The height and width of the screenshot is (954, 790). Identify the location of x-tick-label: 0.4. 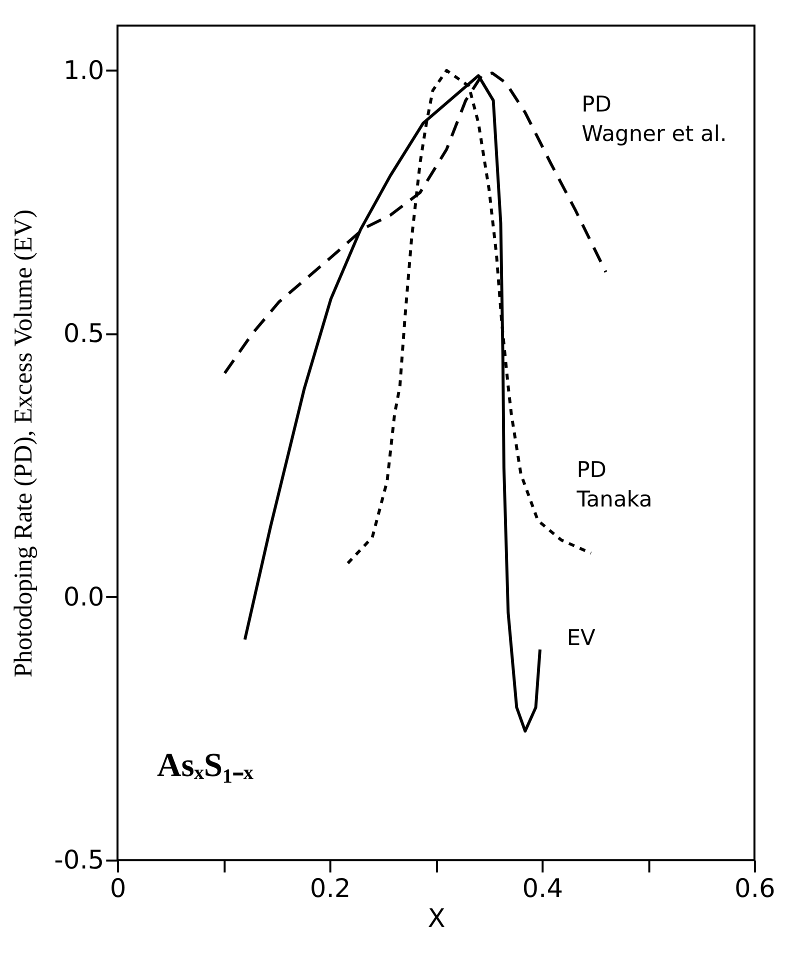
(543, 889).